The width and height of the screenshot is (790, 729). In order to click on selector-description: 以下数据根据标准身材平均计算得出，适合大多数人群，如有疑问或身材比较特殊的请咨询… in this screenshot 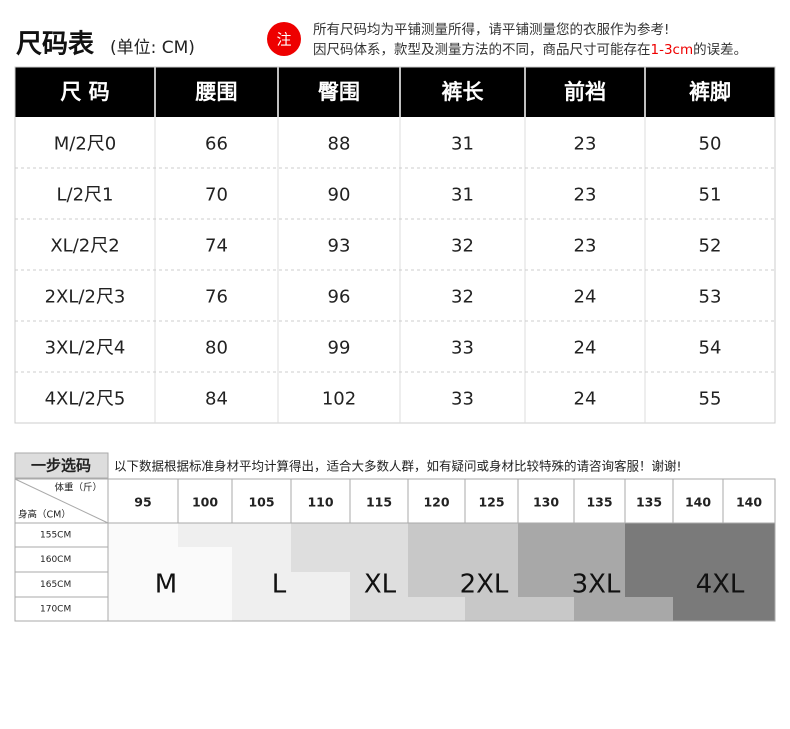, I will do `click(398, 466)`.